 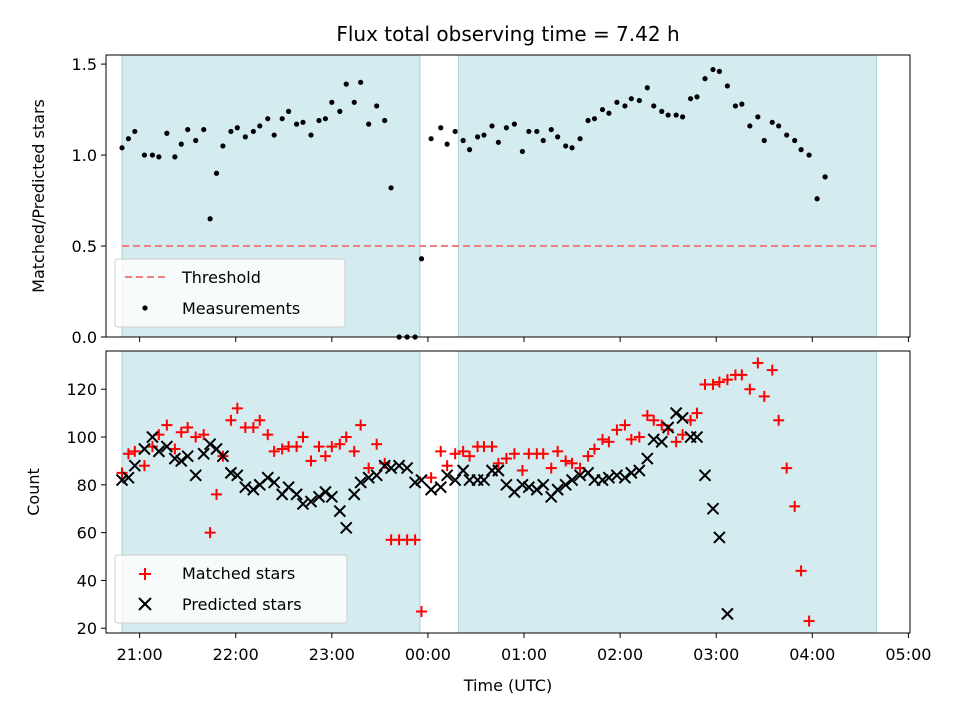 I want to click on top-y-ticks: 0.0 0.5 1.0 1.5, so click(x=89, y=201).